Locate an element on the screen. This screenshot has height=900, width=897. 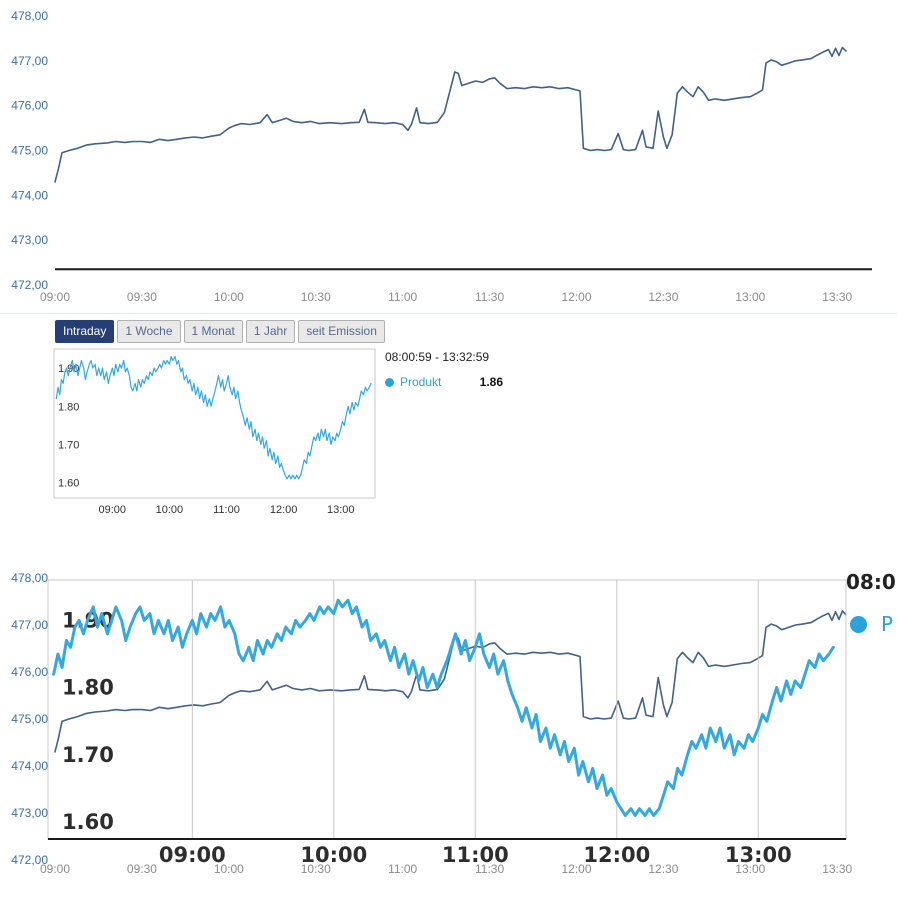
legend-dot-icon is located at coordinates (389, 382).